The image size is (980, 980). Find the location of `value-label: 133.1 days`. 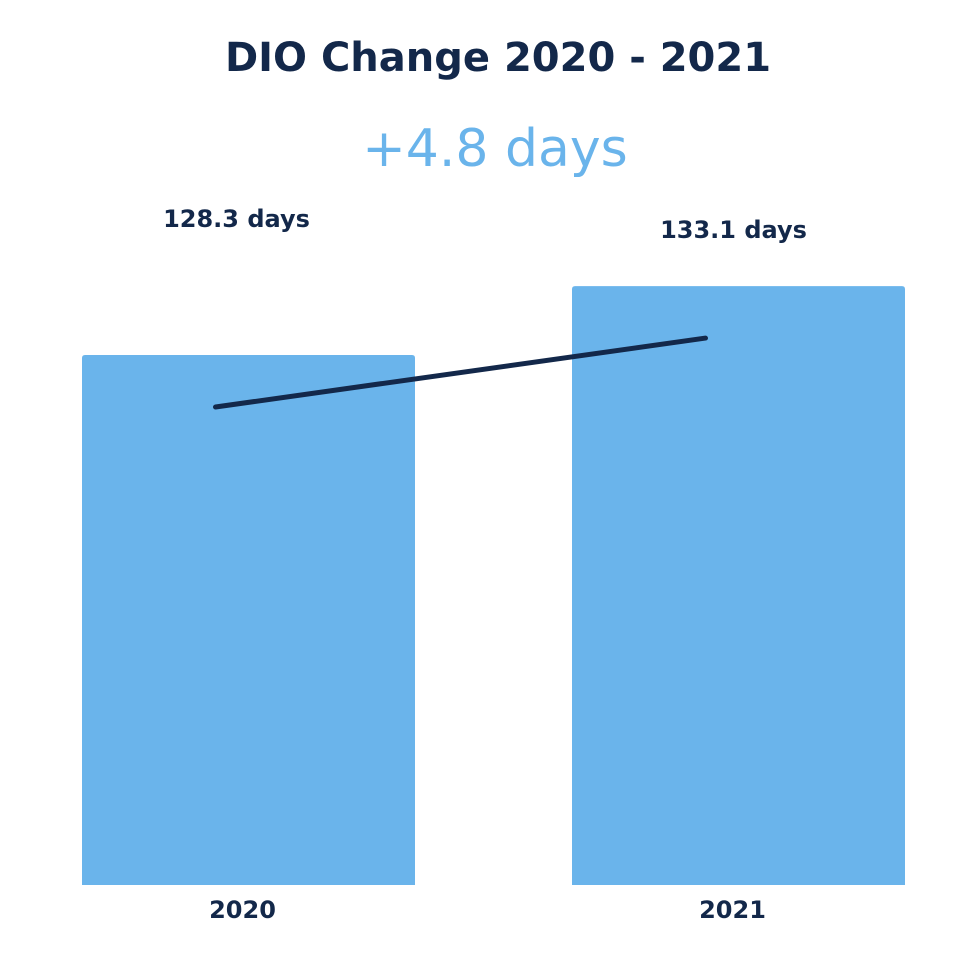

value-label: 133.1 days is located at coordinates (733, 230).